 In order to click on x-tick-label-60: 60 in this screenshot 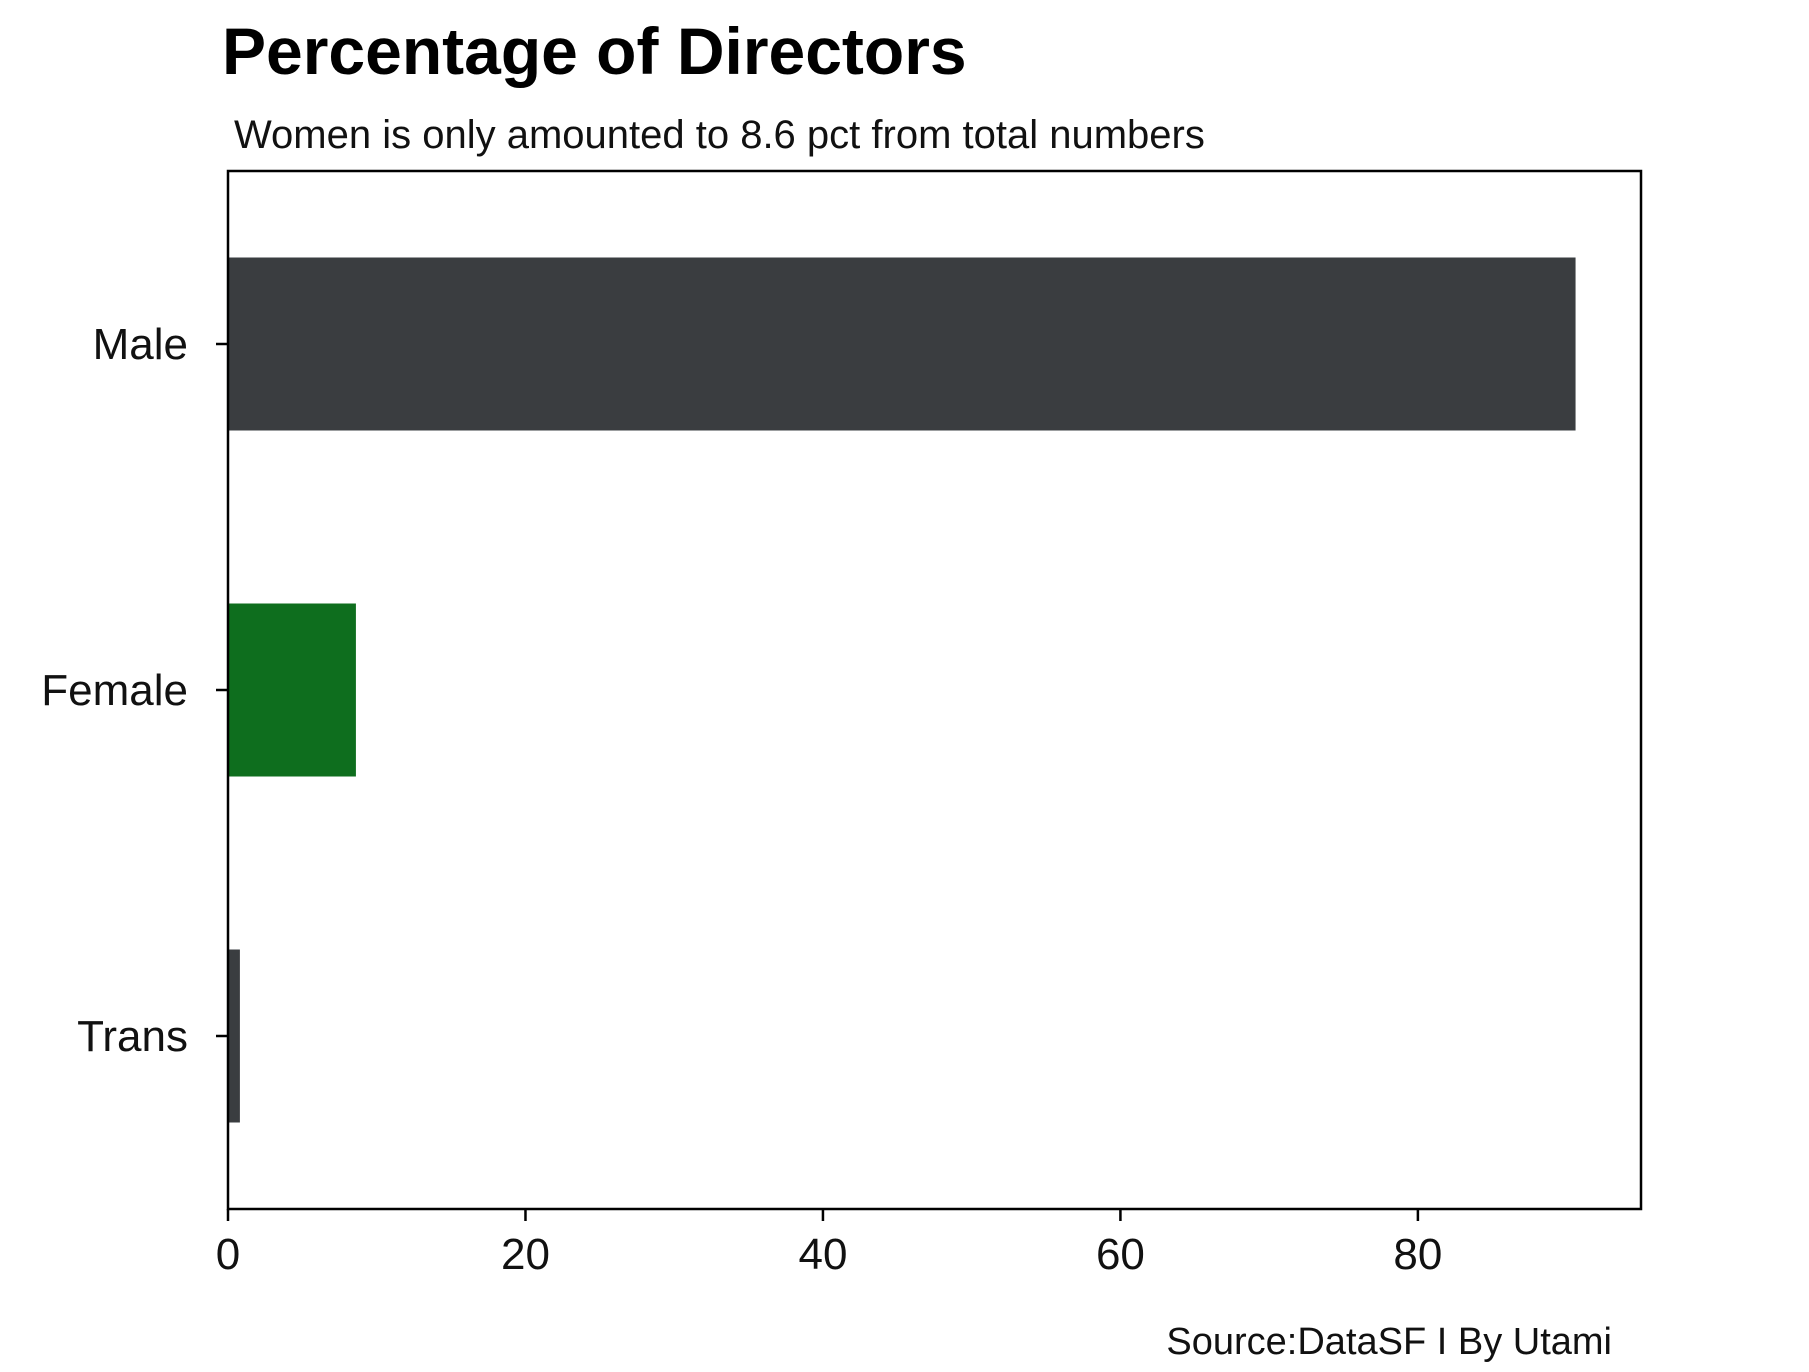, I will do `click(1120, 1254)`.